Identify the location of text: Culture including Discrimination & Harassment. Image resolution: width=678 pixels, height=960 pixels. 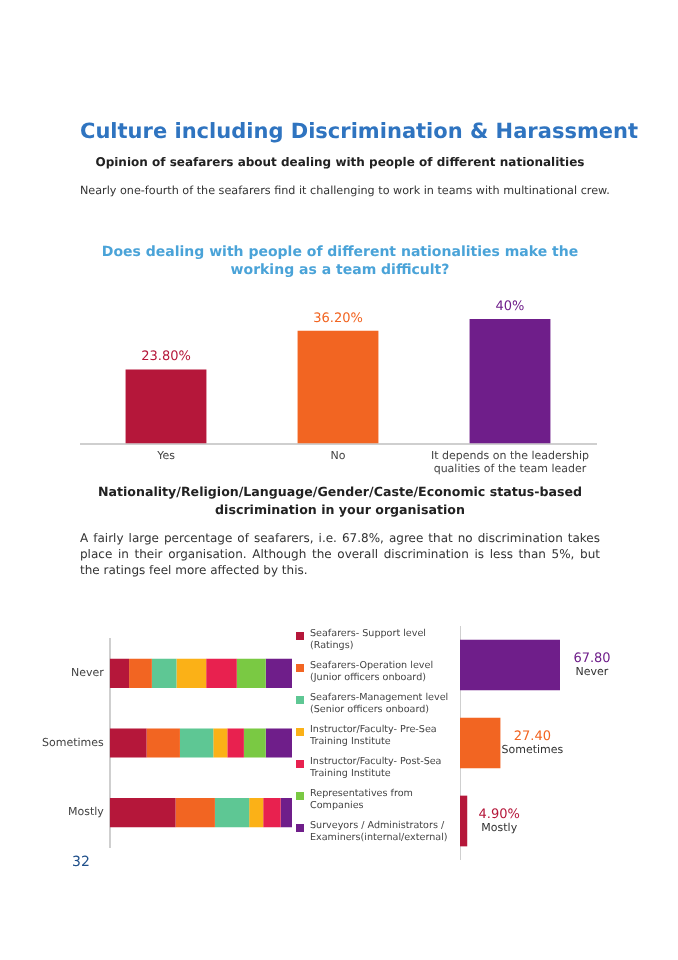
(360, 132).